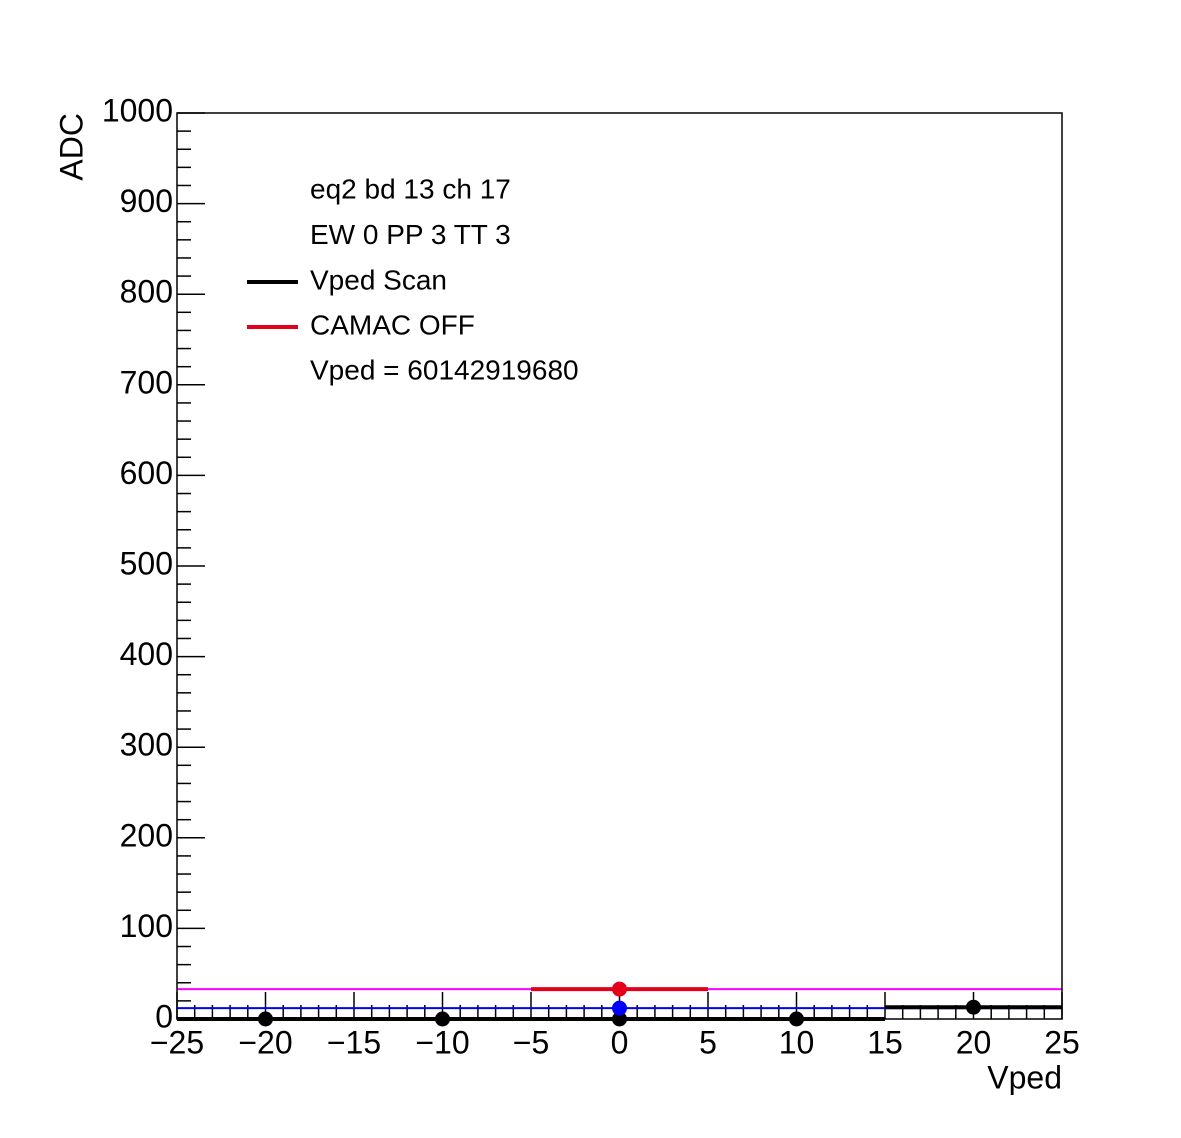  Describe the element at coordinates (378, 279) in the screenshot. I see `legend-label: Vped Scan` at that location.